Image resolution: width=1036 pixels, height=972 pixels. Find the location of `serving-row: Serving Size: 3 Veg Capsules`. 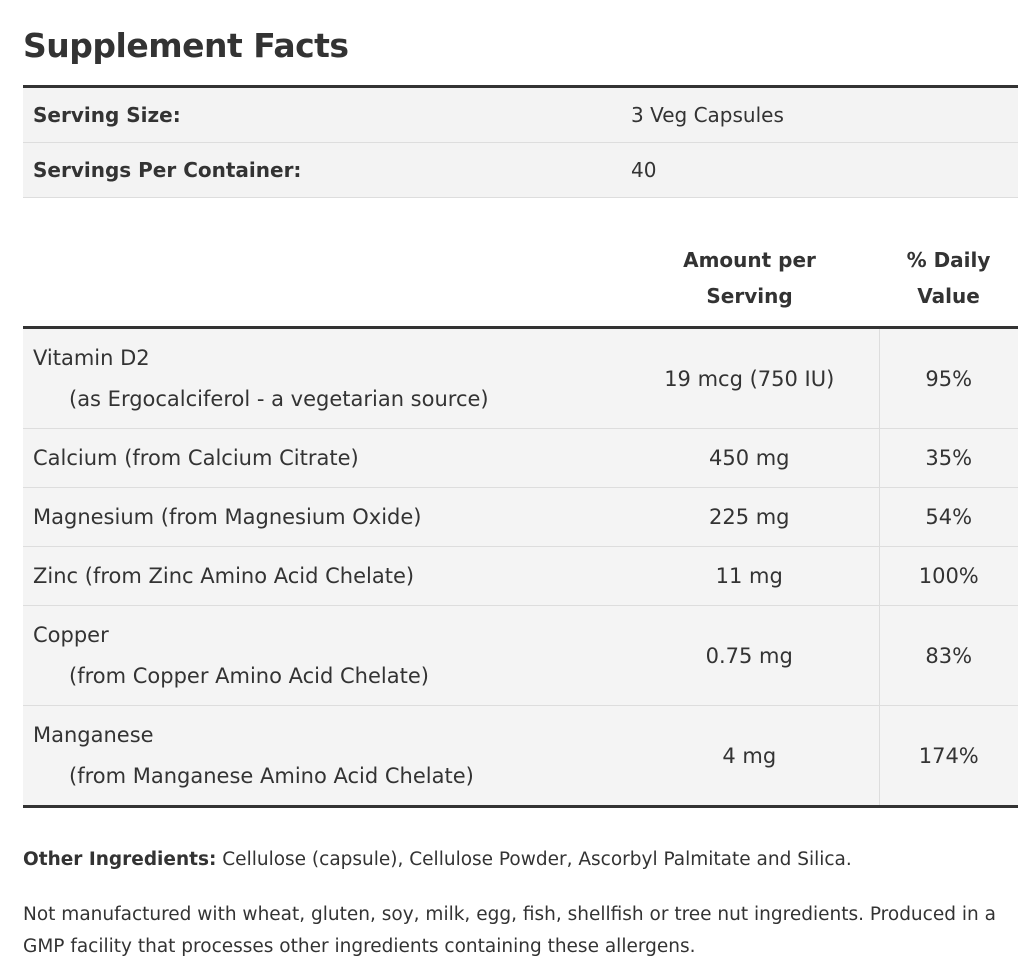

serving-row: Serving Size: 3 Veg Capsules is located at coordinates (520, 114).